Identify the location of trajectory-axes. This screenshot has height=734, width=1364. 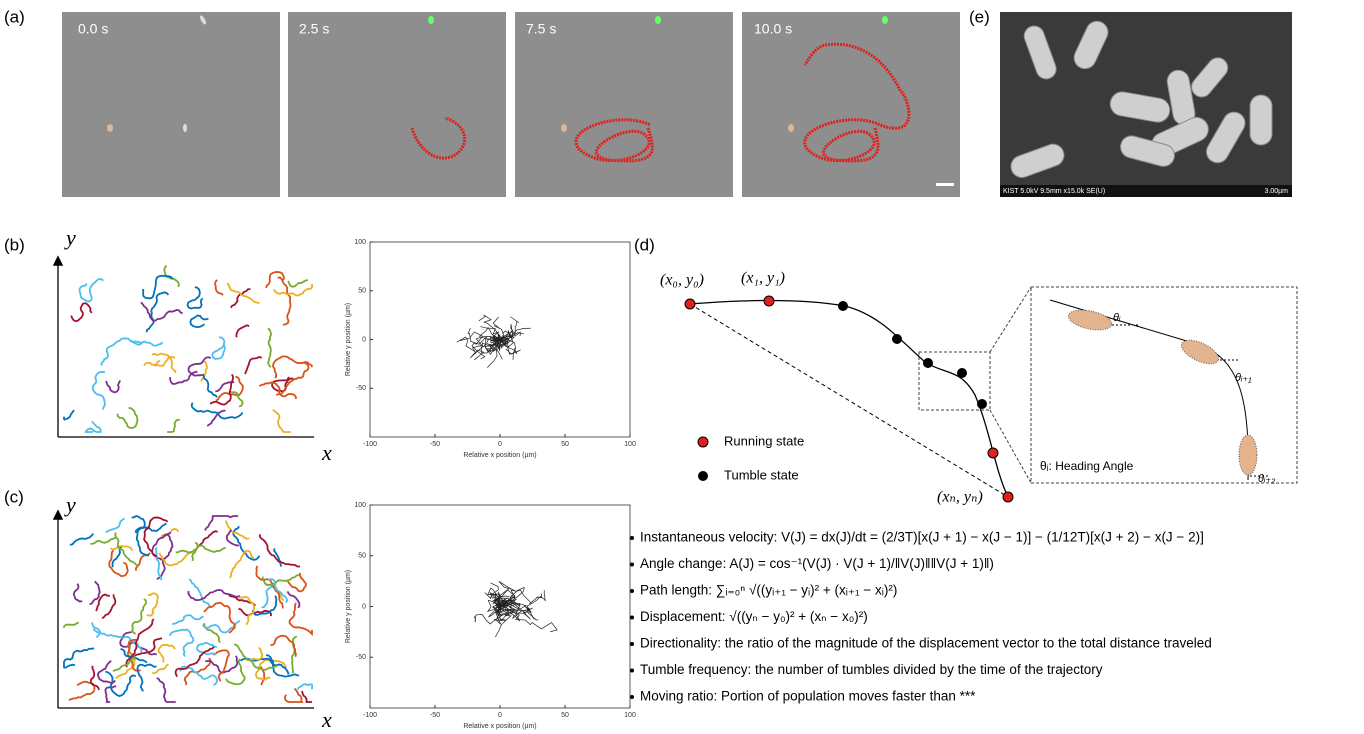
(183, 482).